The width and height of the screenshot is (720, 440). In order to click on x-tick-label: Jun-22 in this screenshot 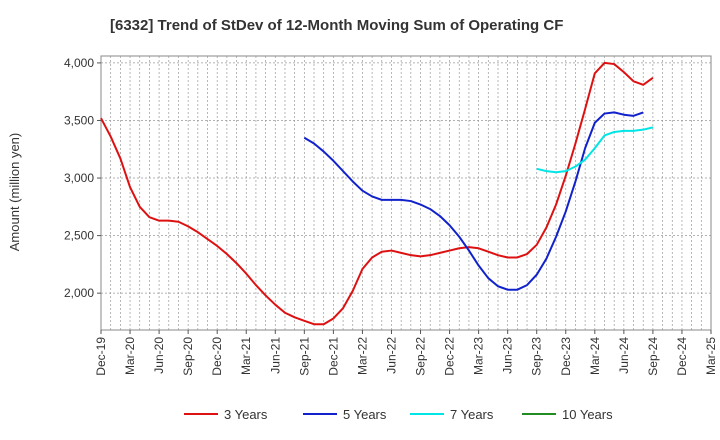, I will do `click(391, 355)`.